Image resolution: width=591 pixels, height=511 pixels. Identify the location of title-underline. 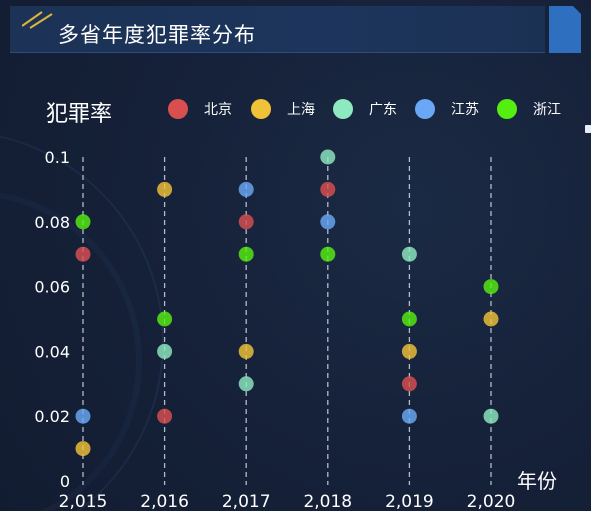
(277, 52).